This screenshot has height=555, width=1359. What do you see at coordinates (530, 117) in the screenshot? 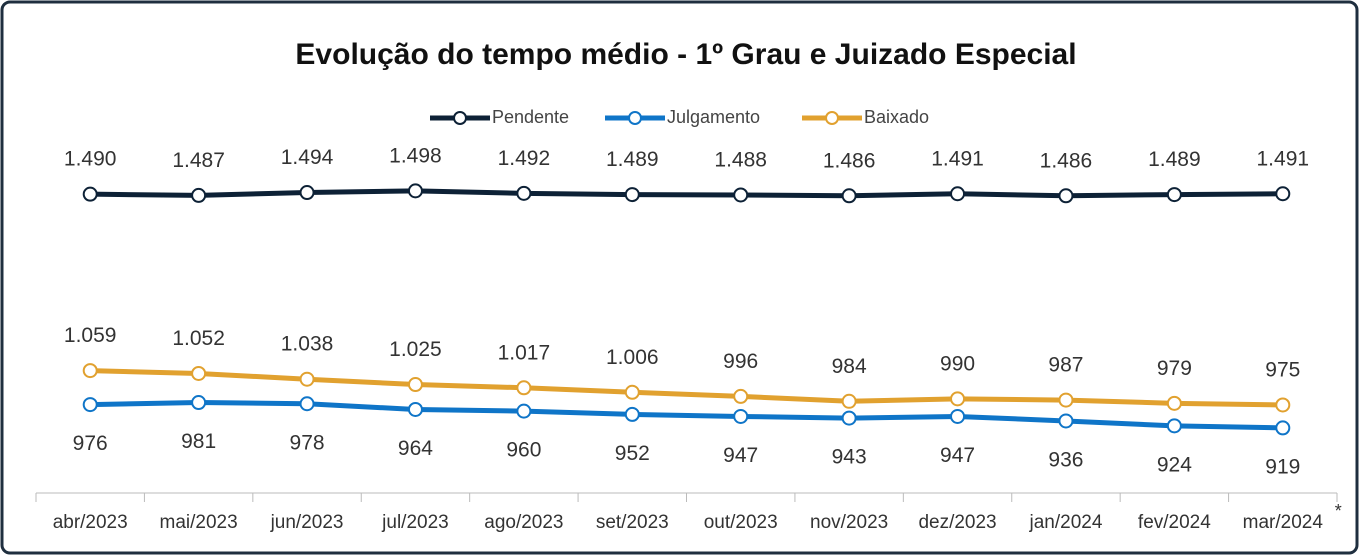
I see `legend-label: Pendente` at bounding box center [530, 117].